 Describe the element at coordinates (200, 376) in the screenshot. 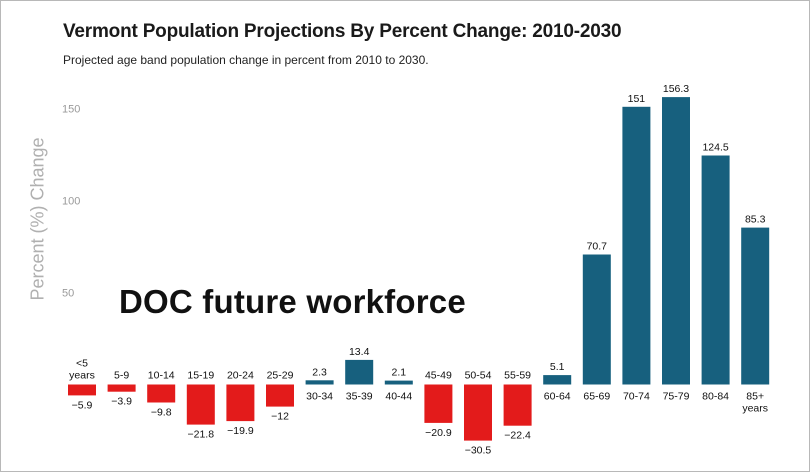

I see `category-label: 15-19` at that location.